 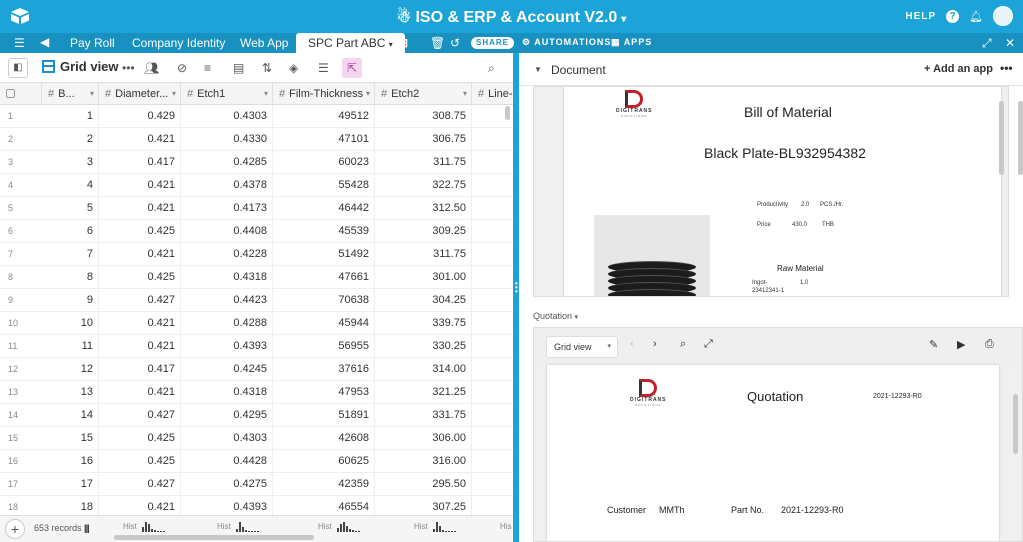 What do you see at coordinates (324, 461) in the screenshot?
I see `cell-film-thickness: 60625` at bounding box center [324, 461].